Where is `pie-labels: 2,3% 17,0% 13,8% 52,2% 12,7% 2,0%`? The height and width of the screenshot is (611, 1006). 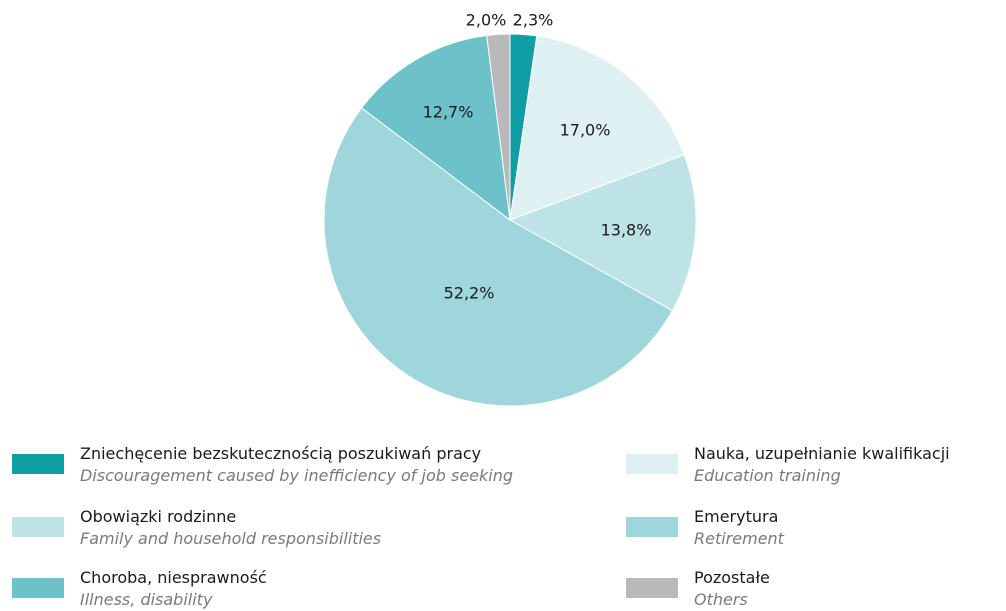 pie-labels: 2,3% 17,0% 13,8% 52,2% 12,7% 2,0% is located at coordinates (537, 157).